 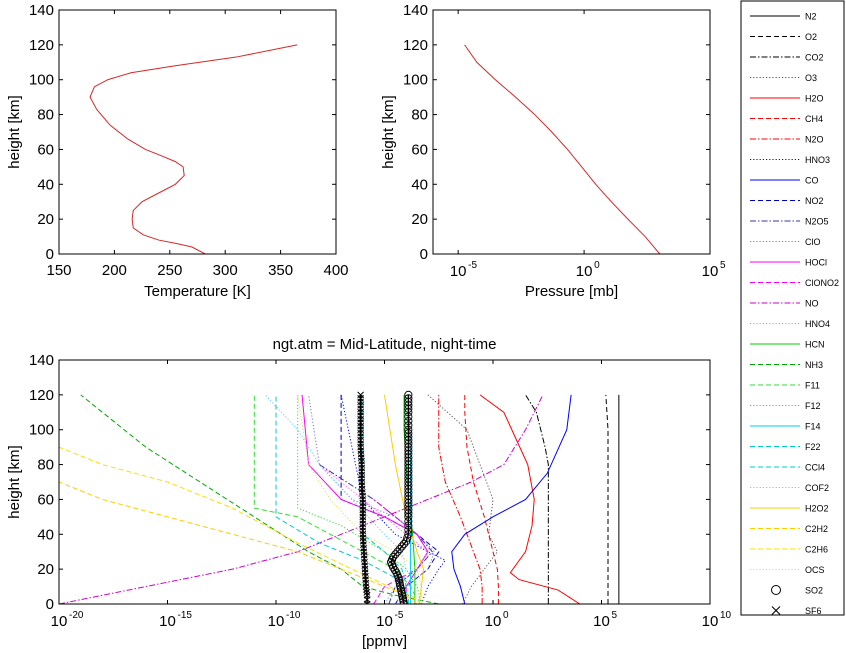 What do you see at coordinates (571, 132) in the screenshot?
I see `plot-area` at bounding box center [571, 132].